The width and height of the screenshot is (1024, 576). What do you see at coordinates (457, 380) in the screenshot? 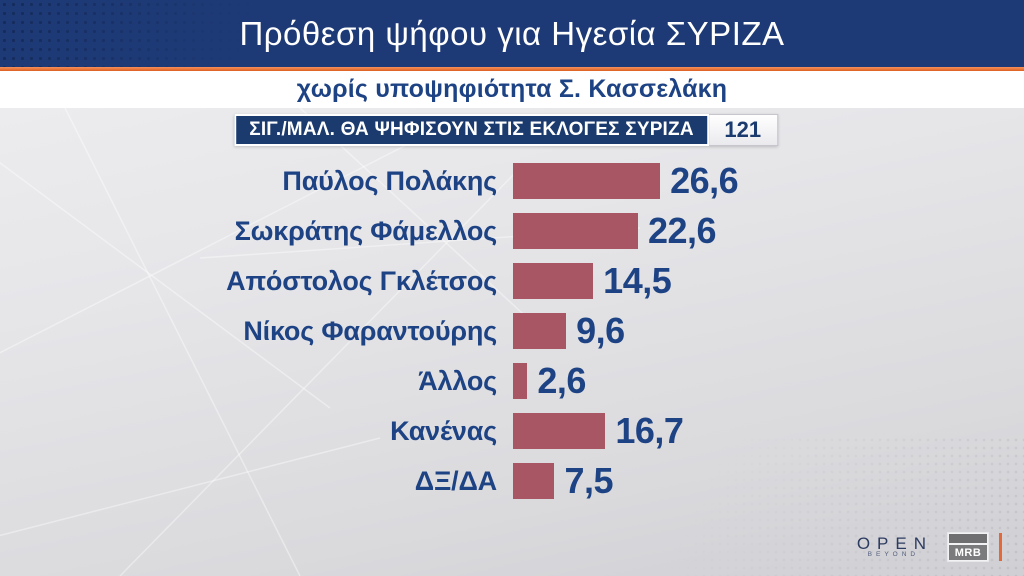
I see `bar-category-label: Άλλος` at bounding box center [457, 380].